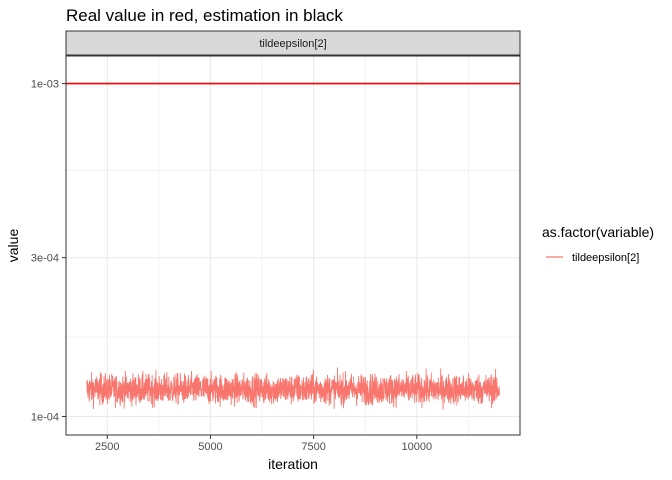  I want to click on y-axis-title: value, so click(13, 246).